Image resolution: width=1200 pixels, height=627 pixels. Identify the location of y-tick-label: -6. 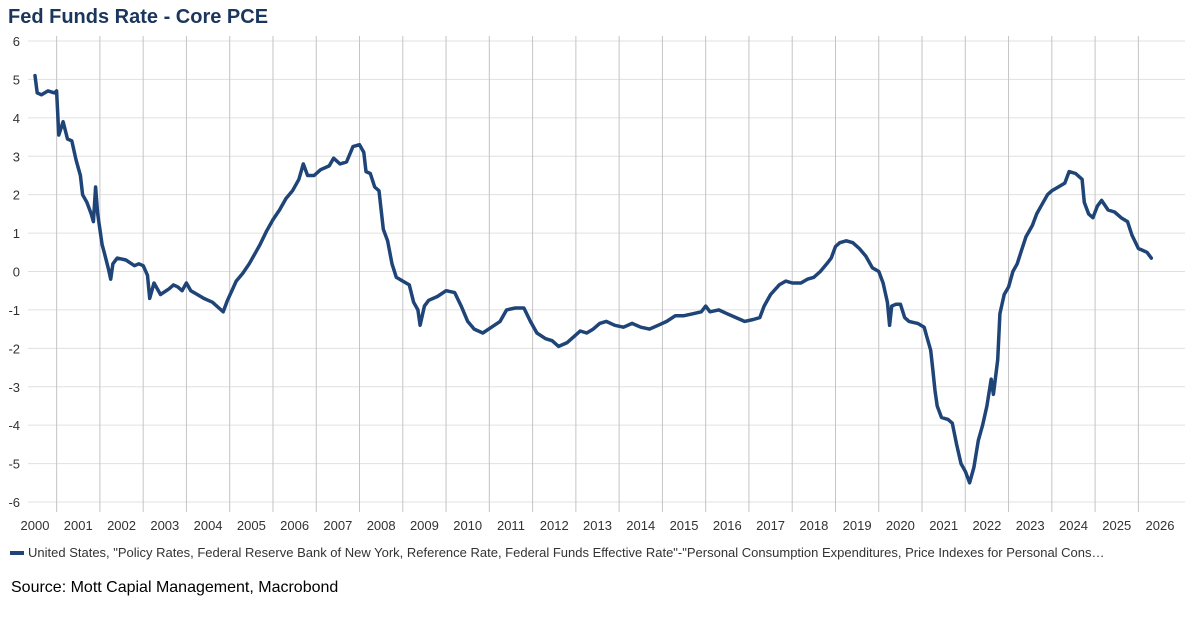
(14, 502).